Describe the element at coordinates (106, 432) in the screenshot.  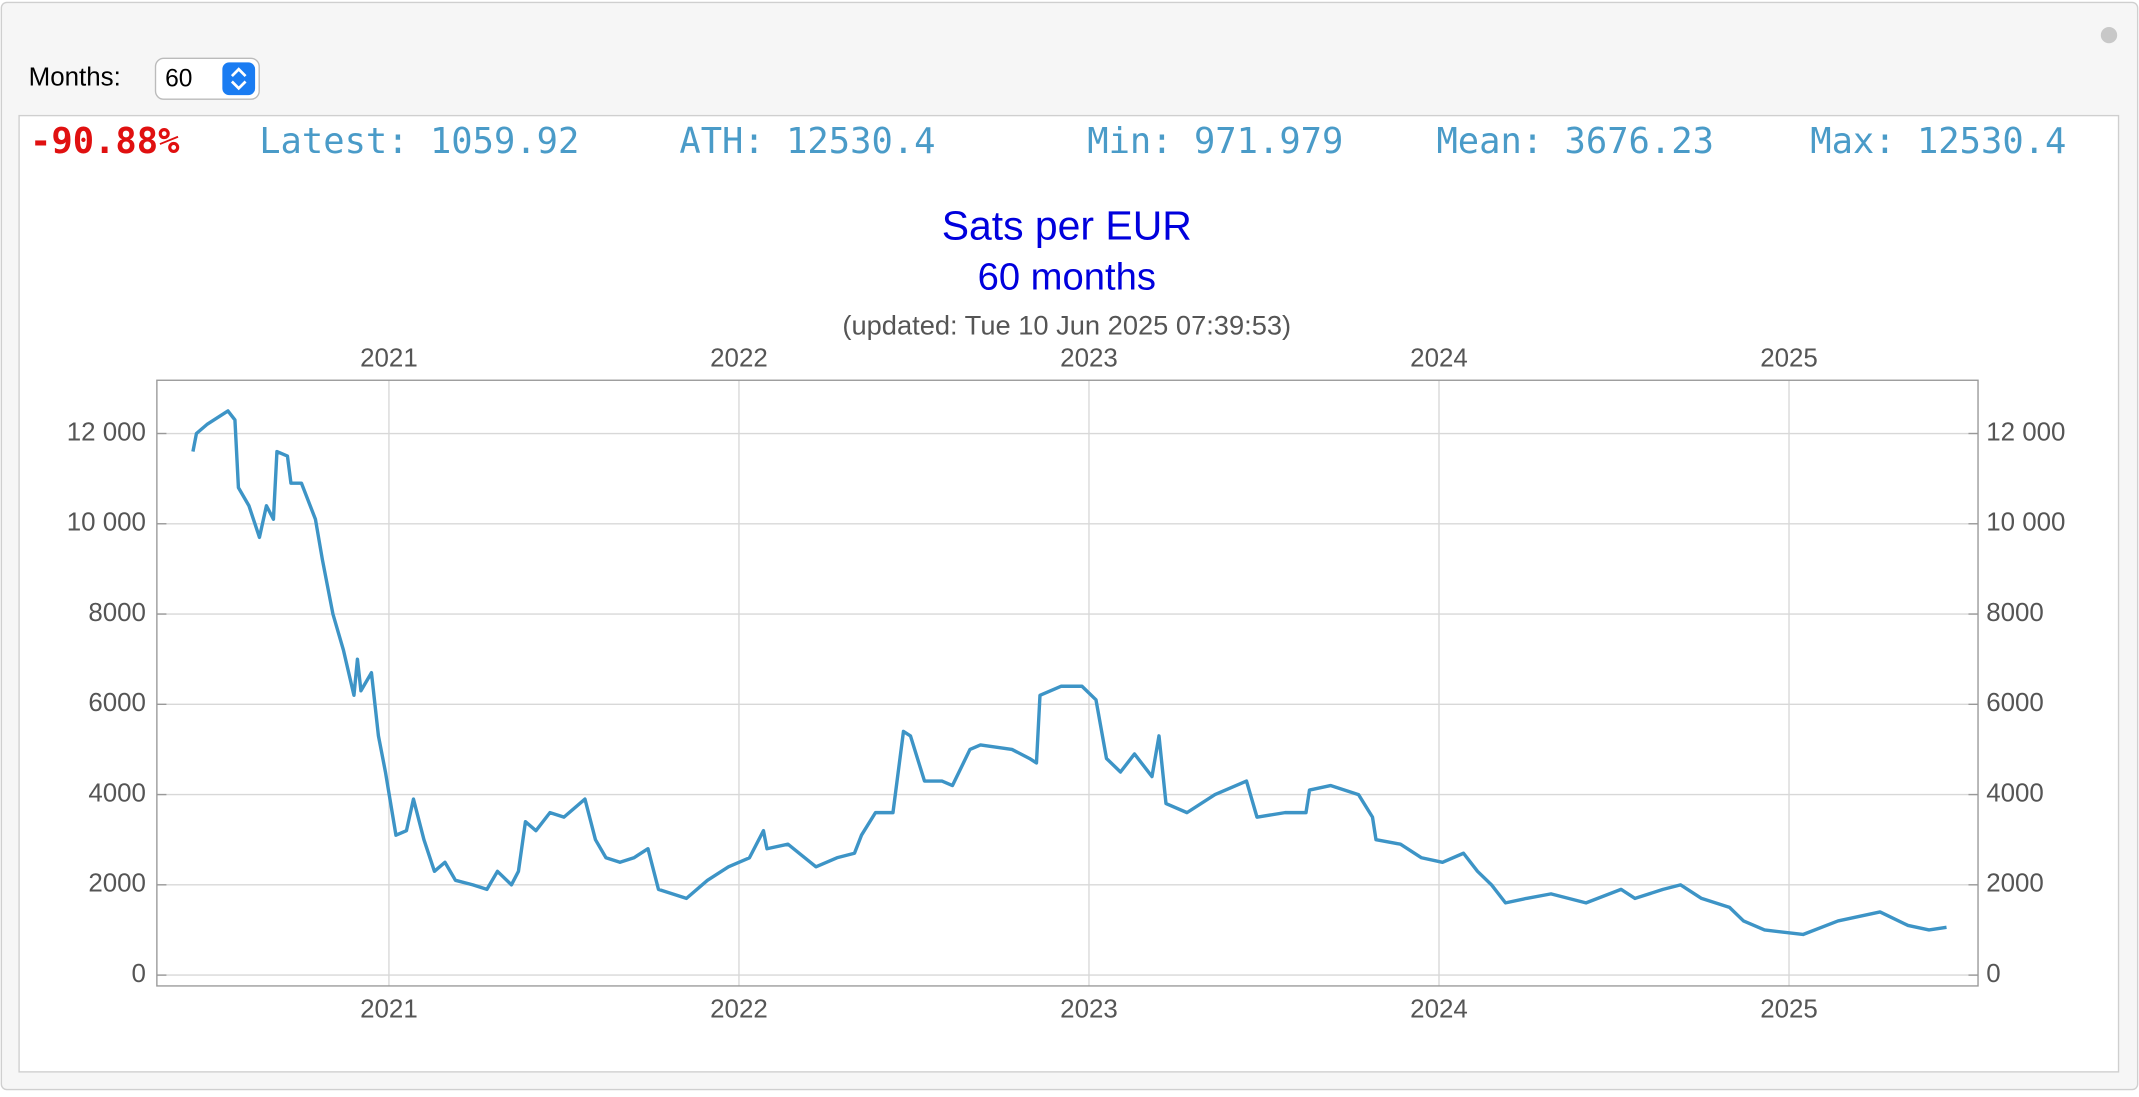
I see `y-tick-label: 12 000` at that location.